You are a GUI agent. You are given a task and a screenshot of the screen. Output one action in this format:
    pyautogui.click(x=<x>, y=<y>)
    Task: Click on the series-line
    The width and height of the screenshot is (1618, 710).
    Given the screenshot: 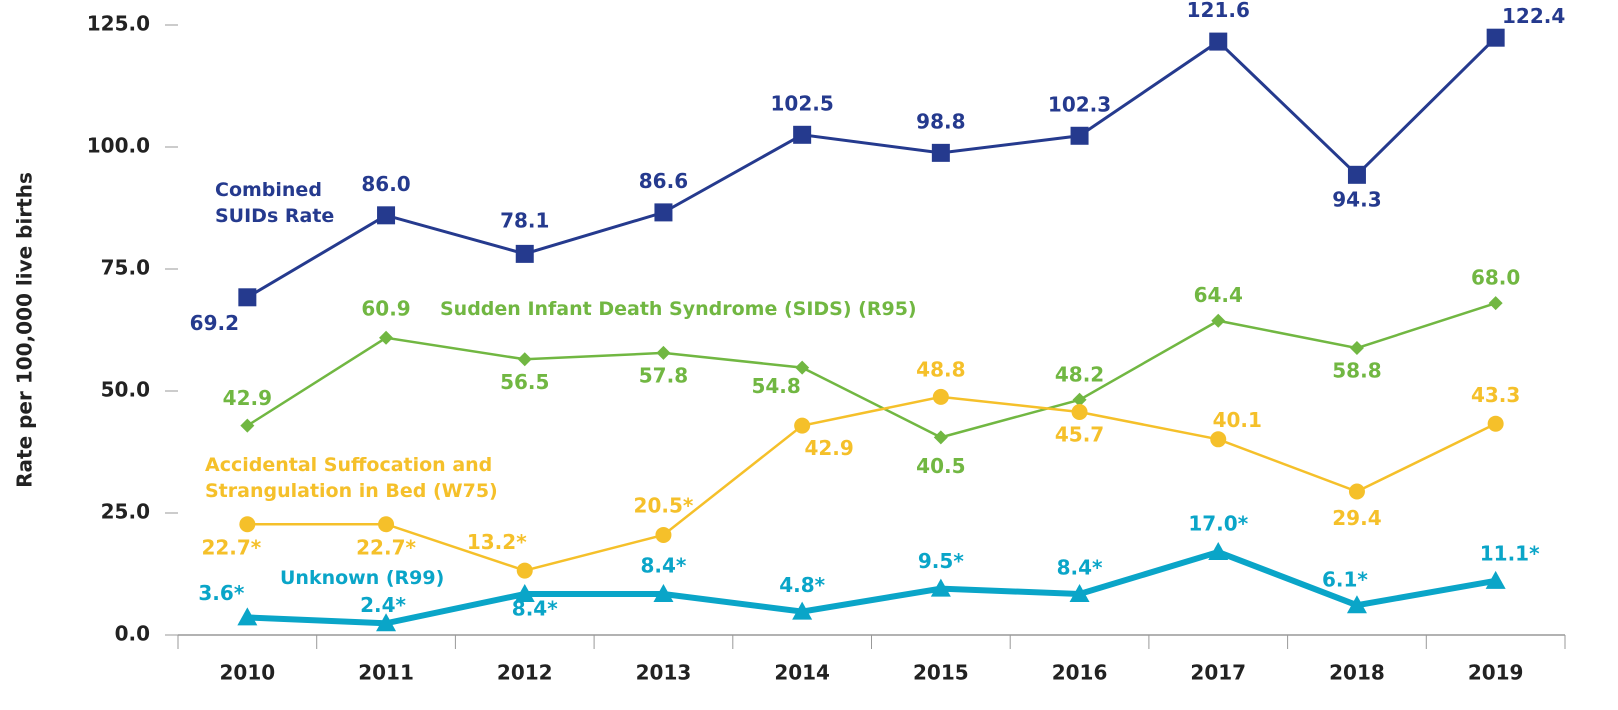 What is the action you would take?
    pyautogui.click(x=872, y=587)
    